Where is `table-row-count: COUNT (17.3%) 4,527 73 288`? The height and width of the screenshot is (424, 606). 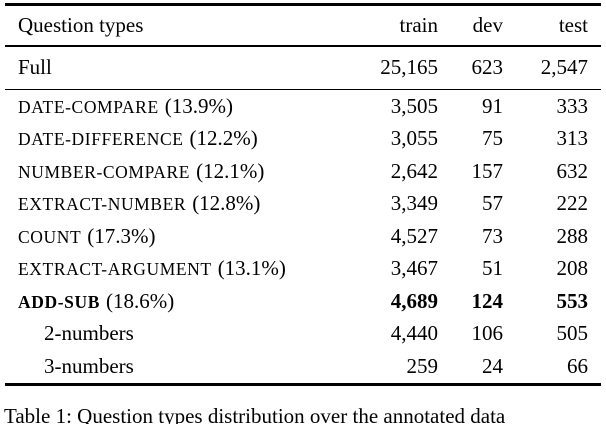 table-row-count: COUNT (17.3%) 4,527 73 288 is located at coordinates (303, 236).